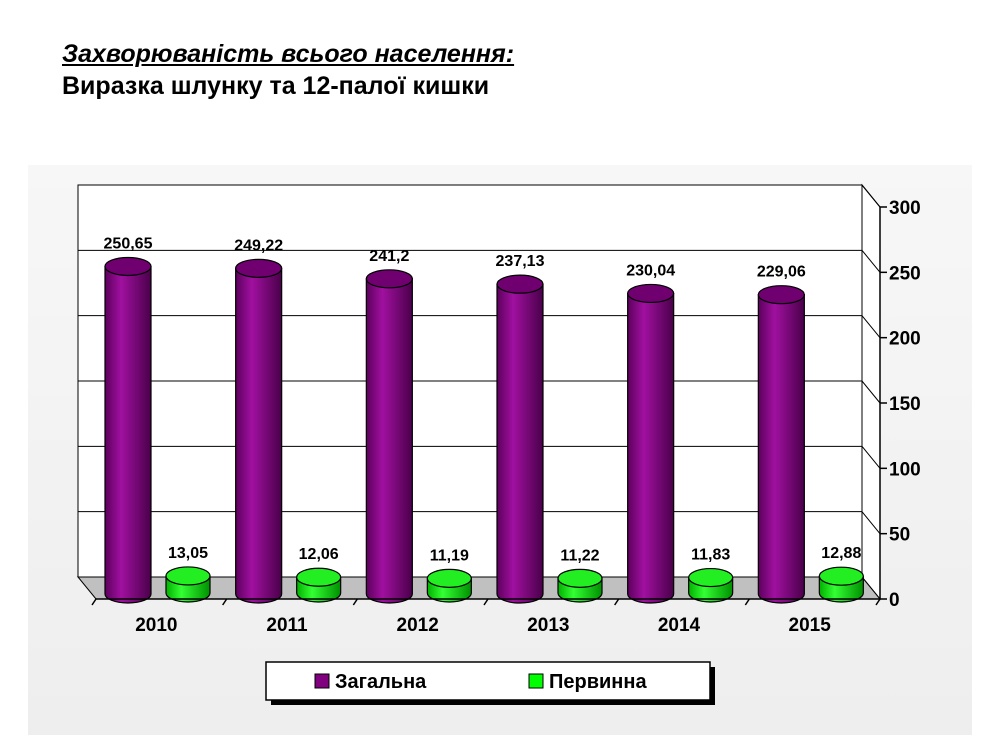 The width and height of the screenshot is (1000, 750). I want to click on data-label: 12,88, so click(841, 553).